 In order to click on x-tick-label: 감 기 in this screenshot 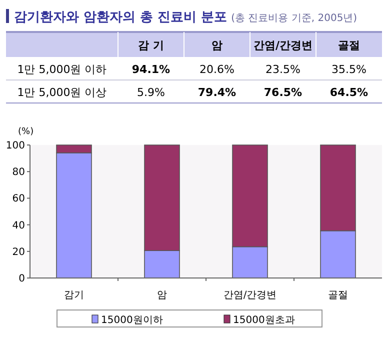, I will do `click(151, 45)`.